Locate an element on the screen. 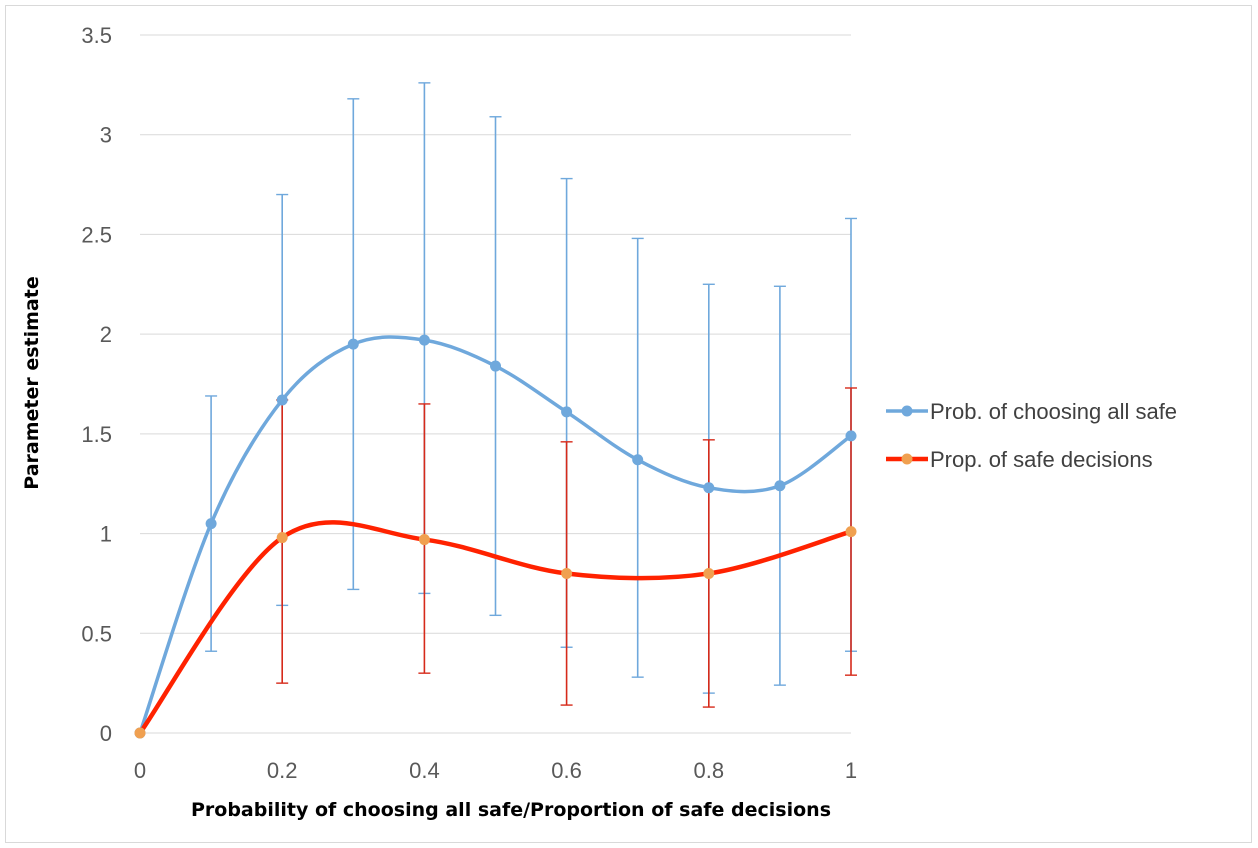 The width and height of the screenshot is (1258, 848). y-tick-label: 2.5 is located at coordinates (96, 234).